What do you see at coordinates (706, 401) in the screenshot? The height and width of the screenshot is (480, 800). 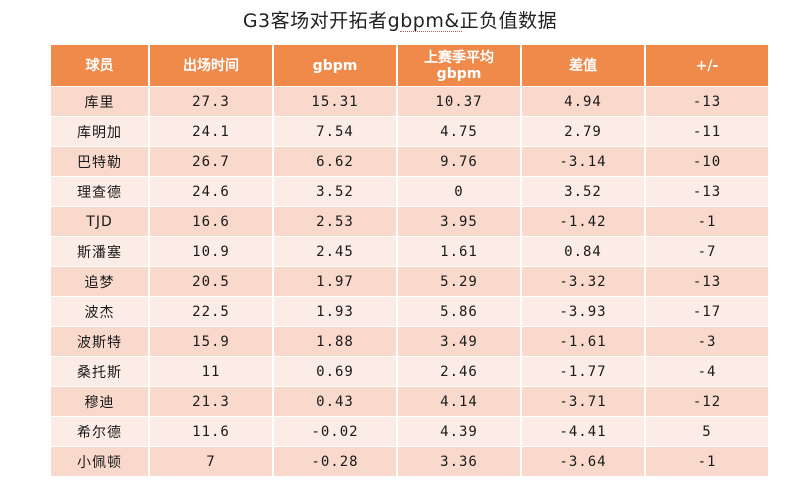 I see `plus-minus-cell: -12` at bounding box center [706, 401].